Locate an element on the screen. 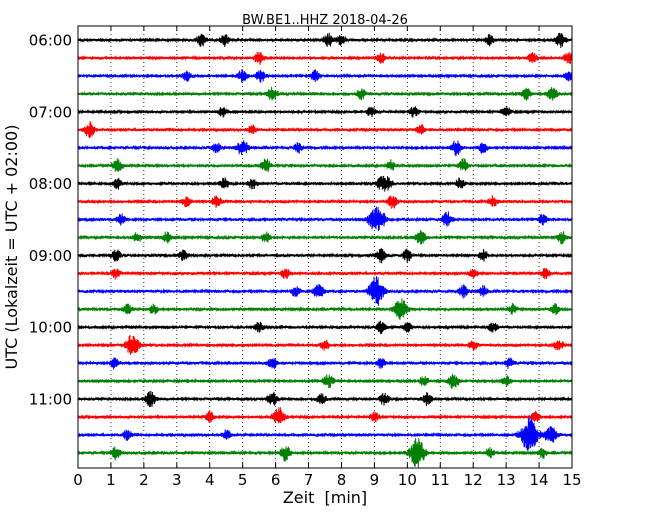 The width and height of the screenshot is (650, 520). x-tick-label: 2 is located at coordinates (144, 480).